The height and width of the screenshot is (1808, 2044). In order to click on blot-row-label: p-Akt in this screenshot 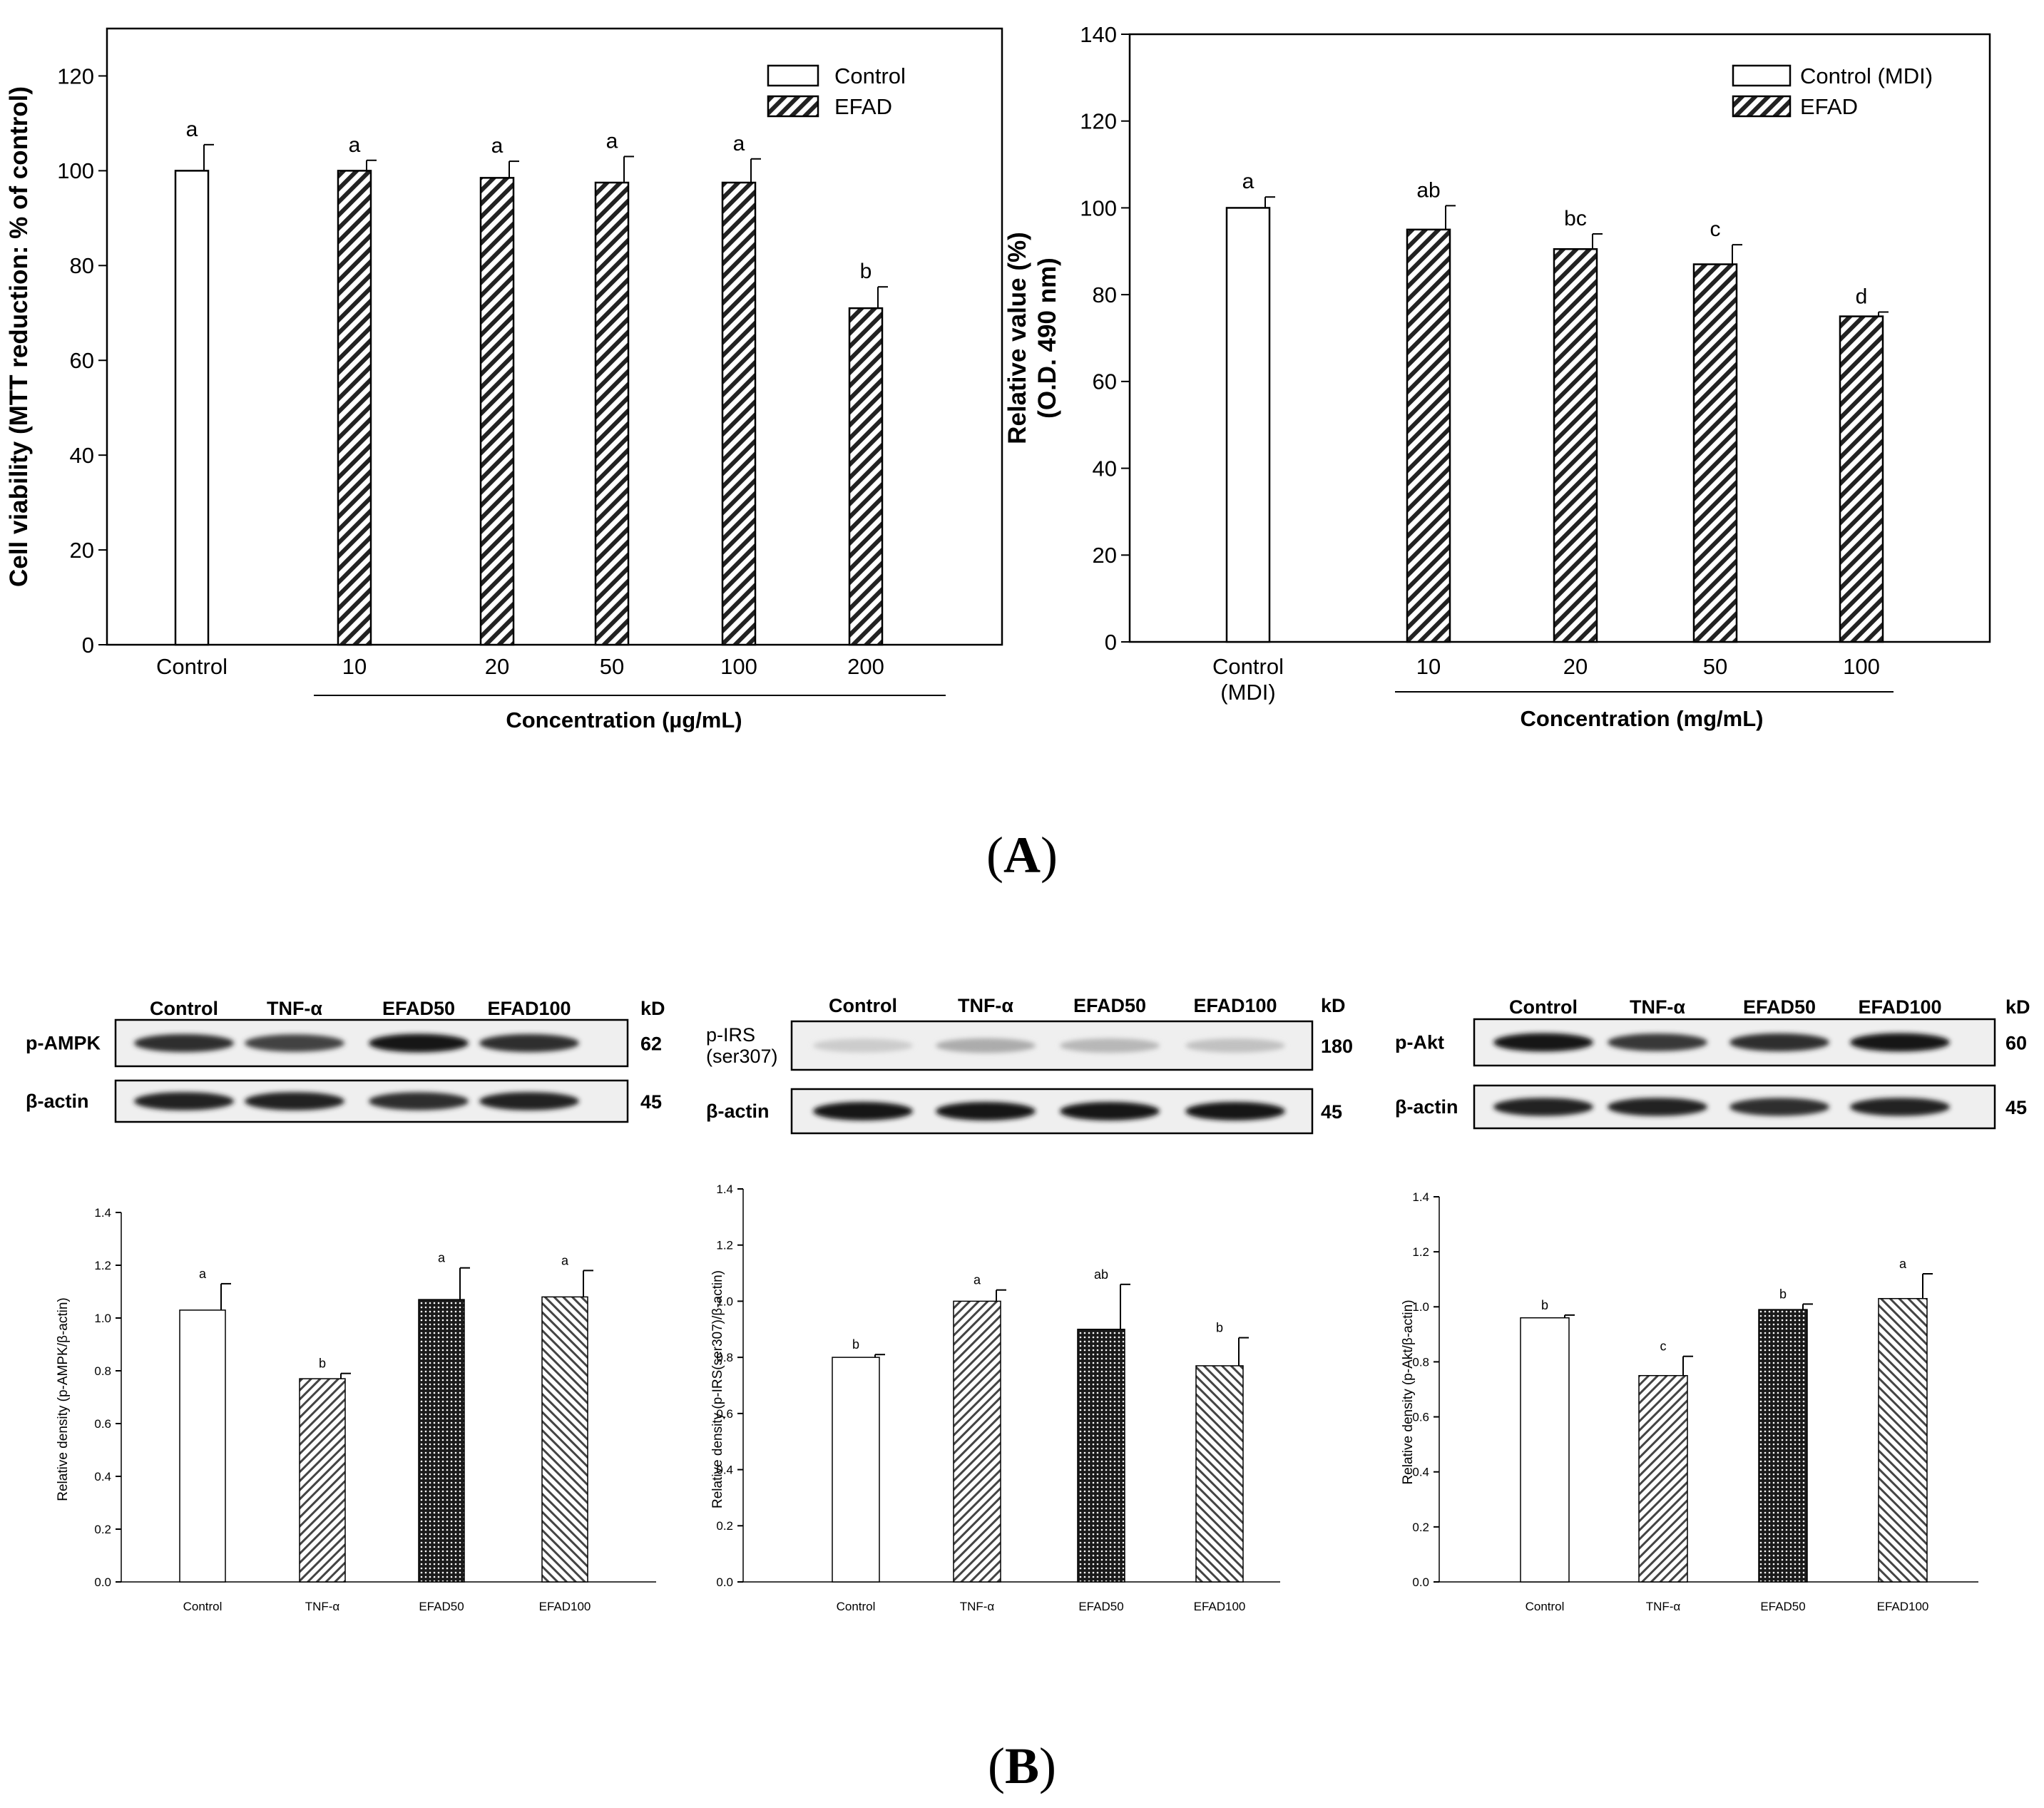, I will do `click(1419, 1042)`.